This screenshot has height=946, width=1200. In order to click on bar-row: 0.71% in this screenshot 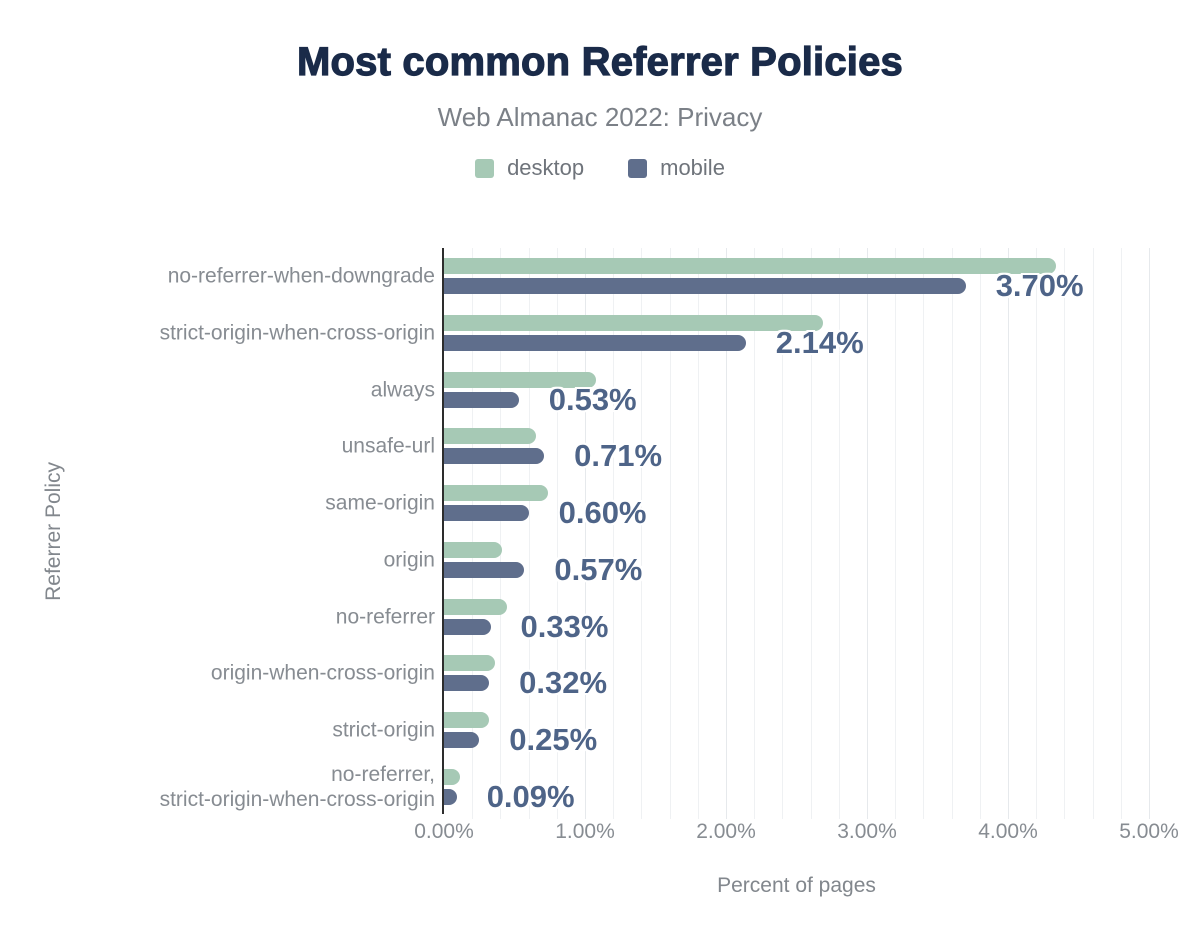, I will do `click(796, 446)`.